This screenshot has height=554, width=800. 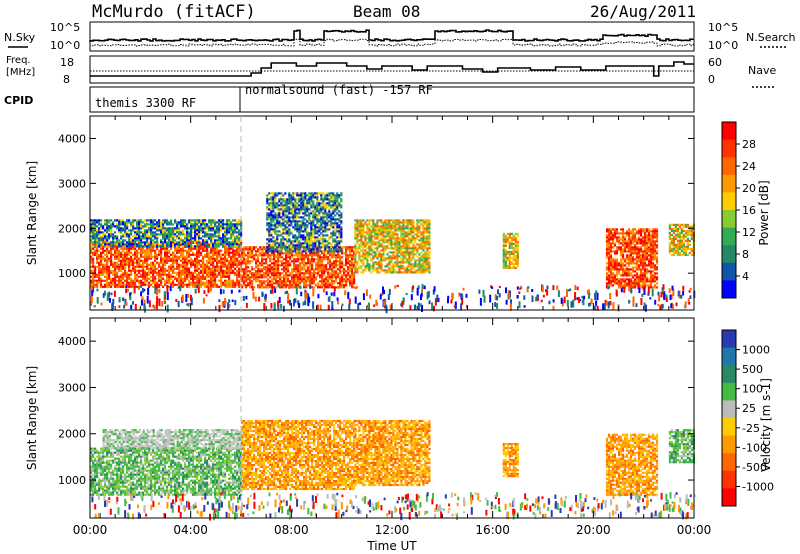 I want to click on colorbar-tick-label: 20, so click(x=749, y=188).